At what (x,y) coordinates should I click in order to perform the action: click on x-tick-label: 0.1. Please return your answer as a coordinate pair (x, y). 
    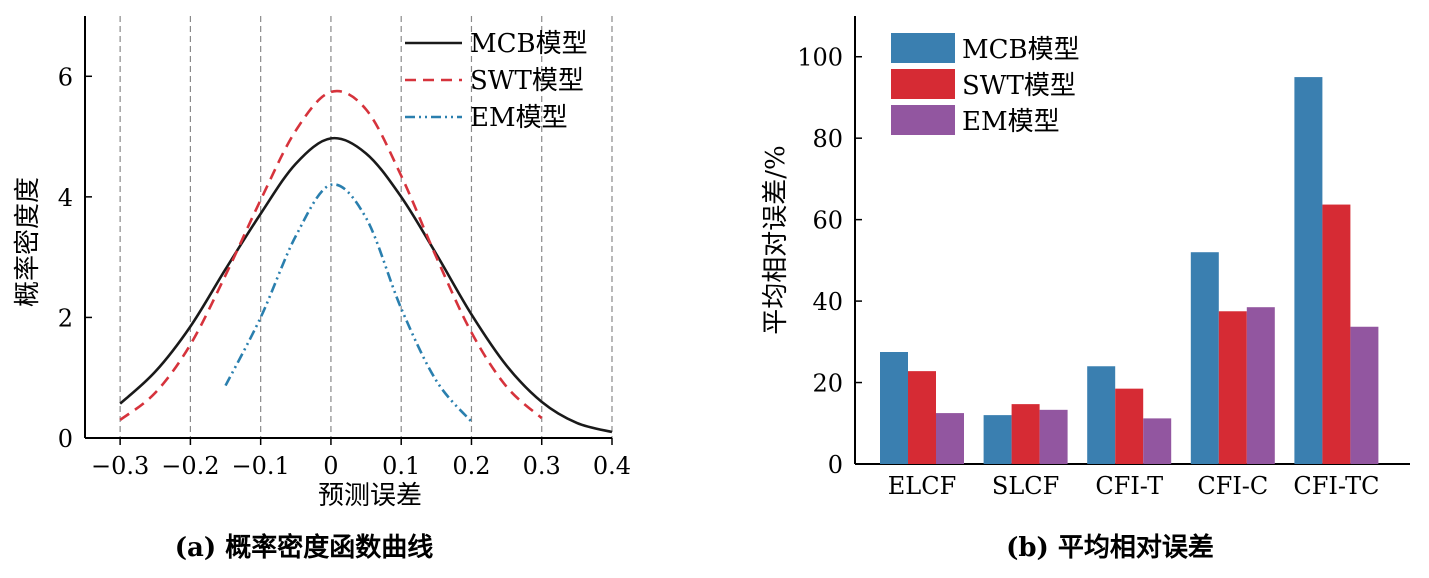
    Looking at the image, I should click on (401, 466).